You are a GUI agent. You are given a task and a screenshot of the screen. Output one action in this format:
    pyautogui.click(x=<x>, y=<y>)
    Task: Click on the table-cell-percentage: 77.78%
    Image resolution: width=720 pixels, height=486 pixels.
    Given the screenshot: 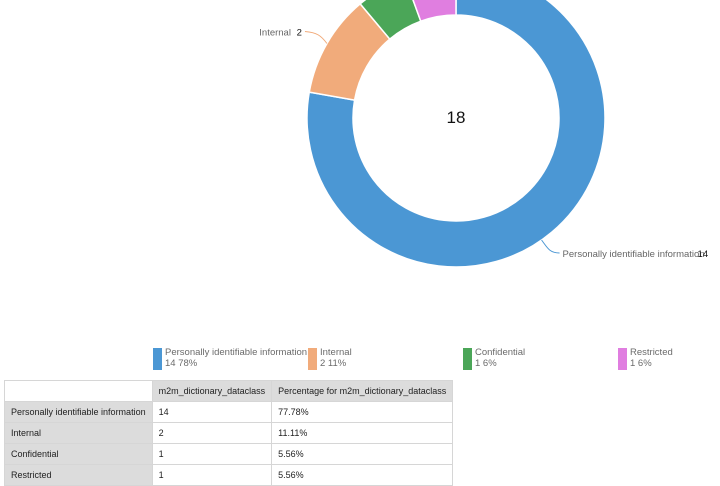 What is the action you would take?
    pyautogui.click(x=362, y=412)
    